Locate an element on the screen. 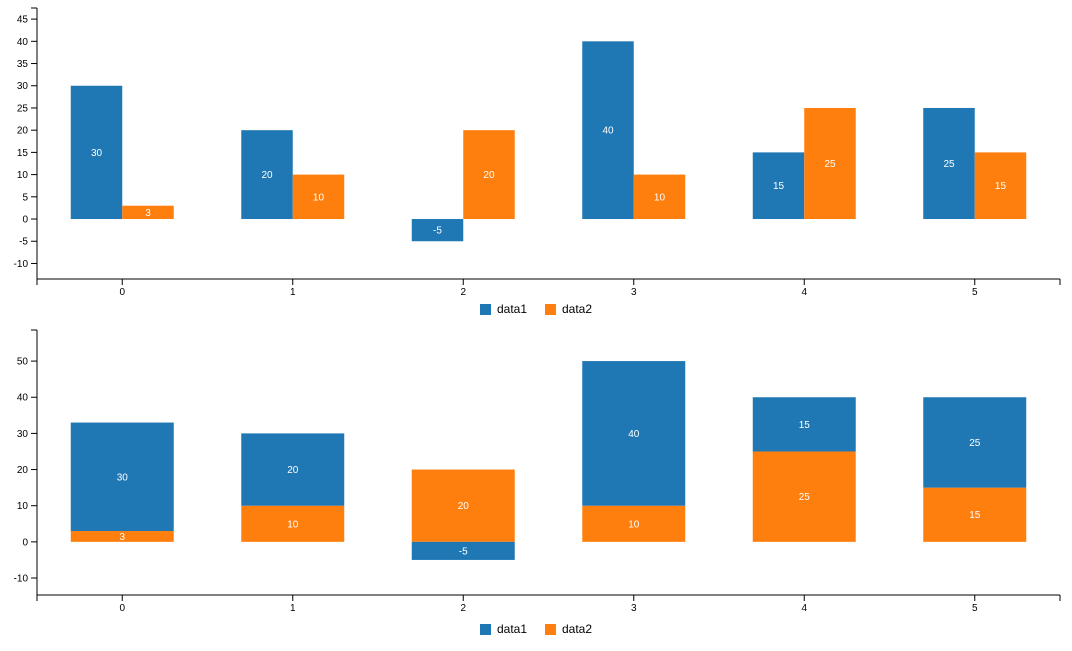 The height and width of the screenshot is (651, 1072). y-tick-label: 50 is located at coordinates (23, 362).